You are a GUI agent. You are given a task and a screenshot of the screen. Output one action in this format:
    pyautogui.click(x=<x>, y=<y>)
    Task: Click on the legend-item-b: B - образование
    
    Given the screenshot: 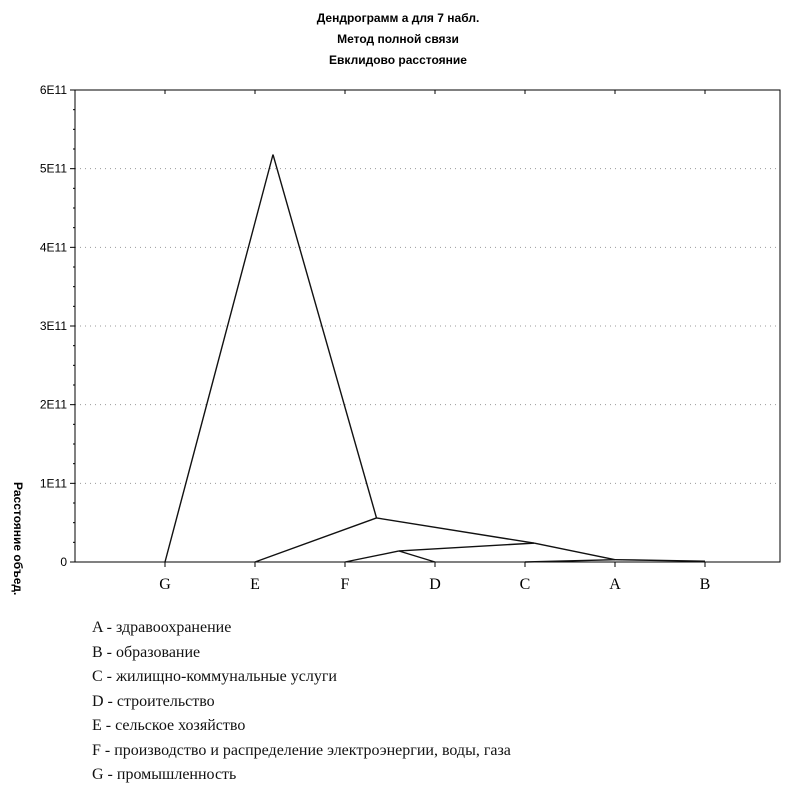 What is the action you would take?
    pyautogui.click(x=146, y=652)
    